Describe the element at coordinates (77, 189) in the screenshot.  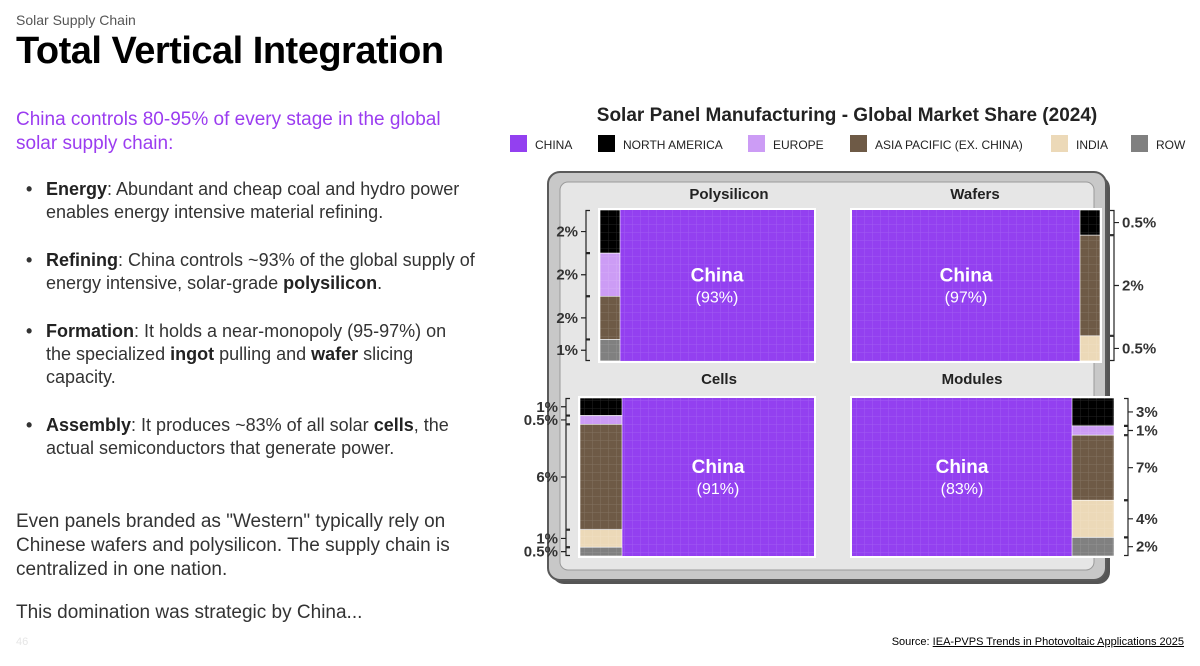
I see `bullet-term: Energy` at that location.